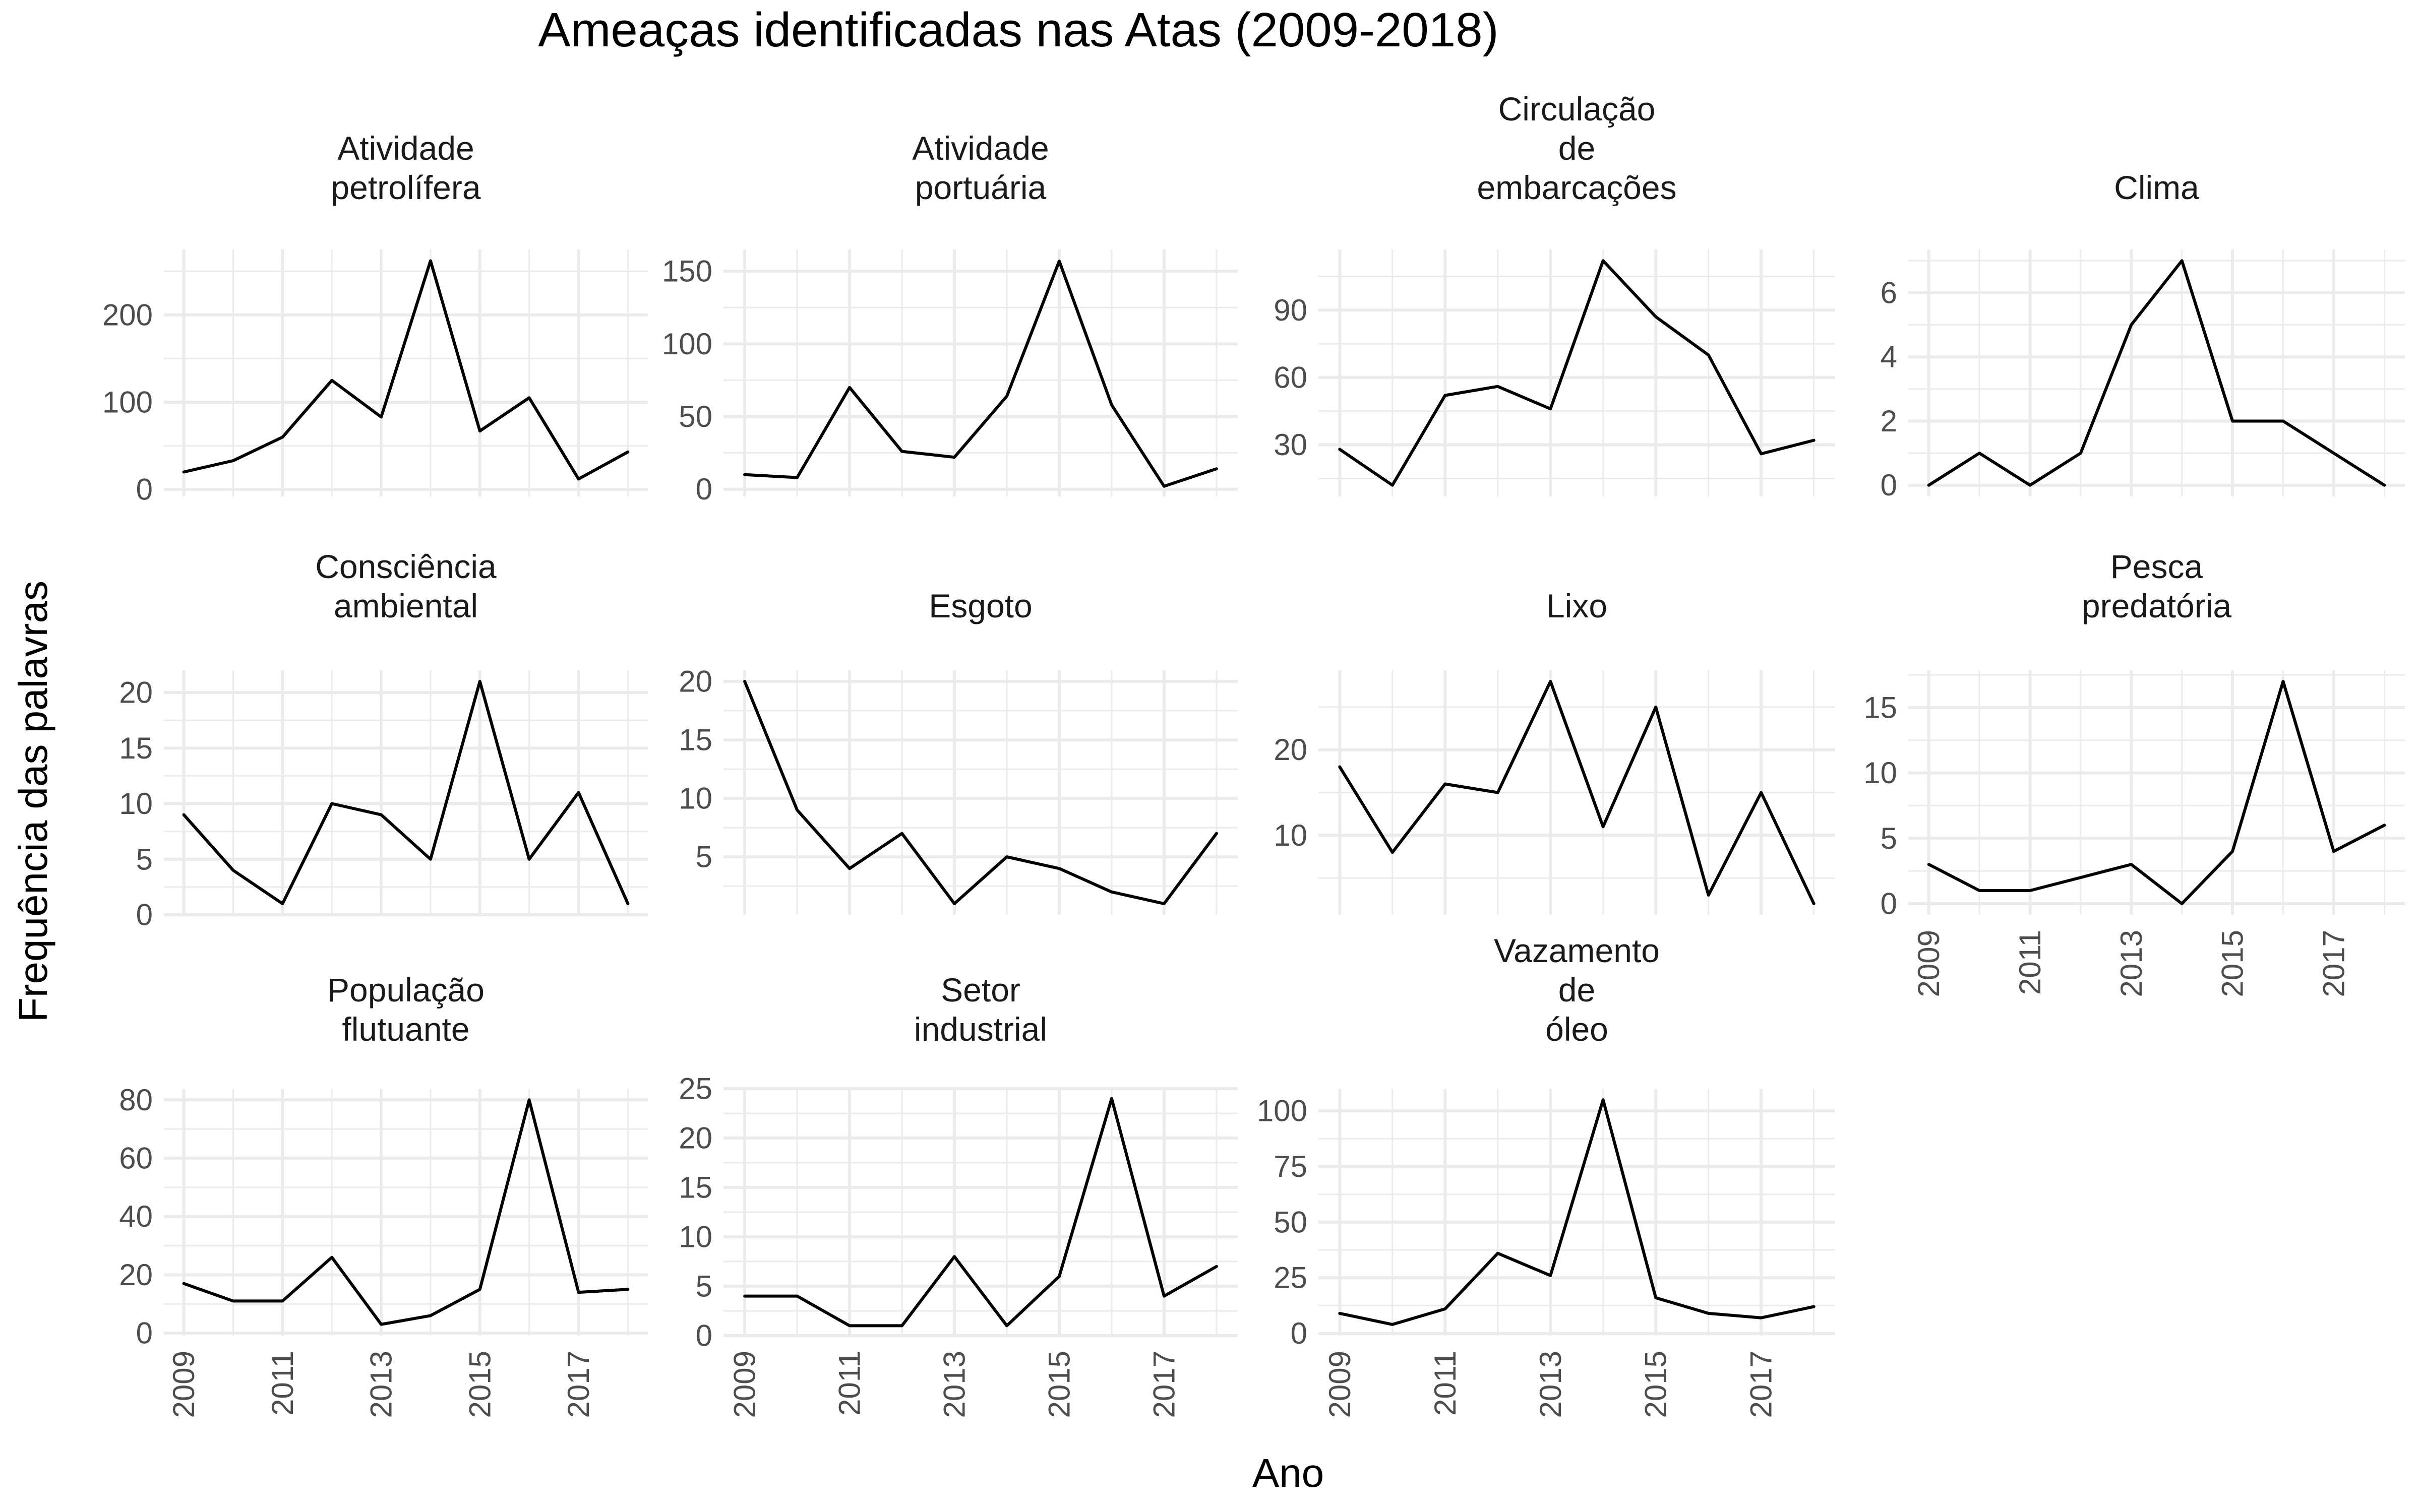 This screenshot has height=1512, width=2420. I want to click on panel-title: Circulação, so click(1577, 109).